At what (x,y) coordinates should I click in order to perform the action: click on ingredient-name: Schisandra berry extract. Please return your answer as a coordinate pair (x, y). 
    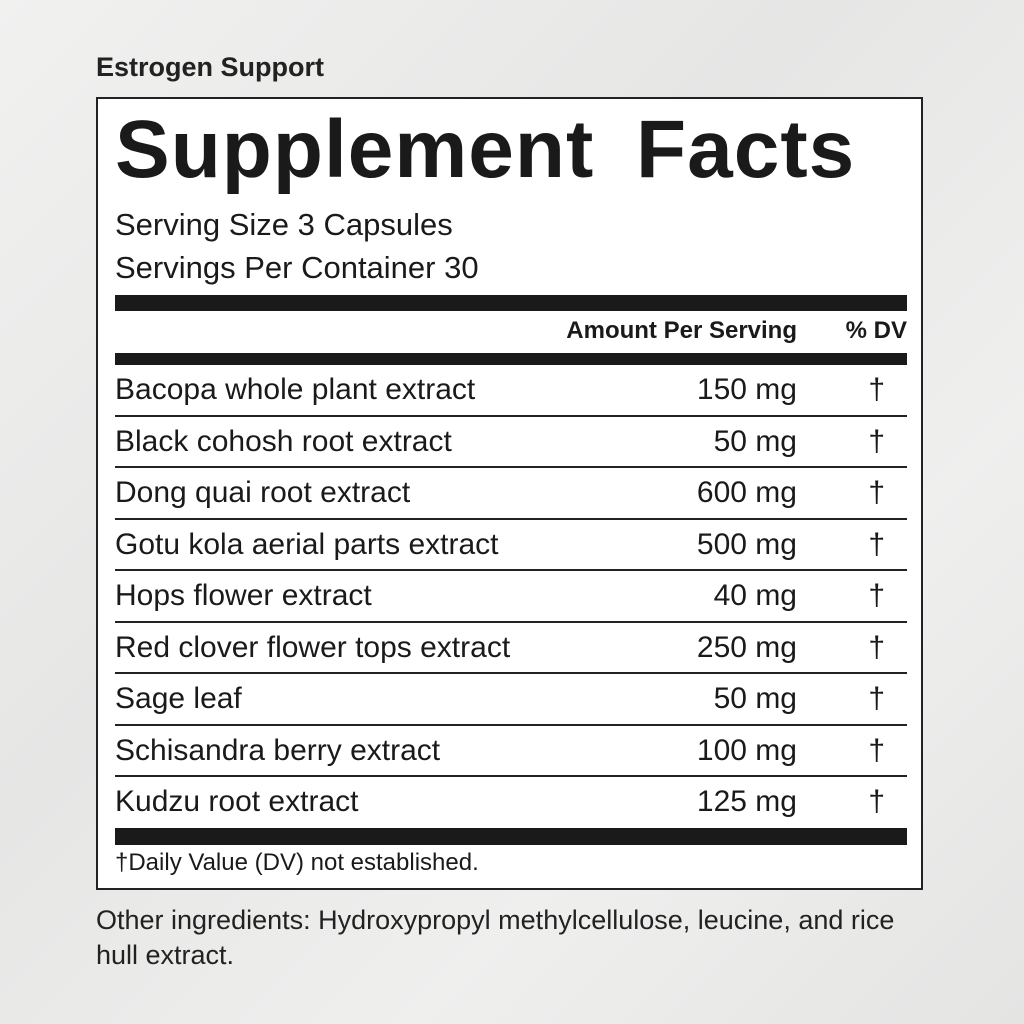
    Looking at the image, I should click on (278, 750).